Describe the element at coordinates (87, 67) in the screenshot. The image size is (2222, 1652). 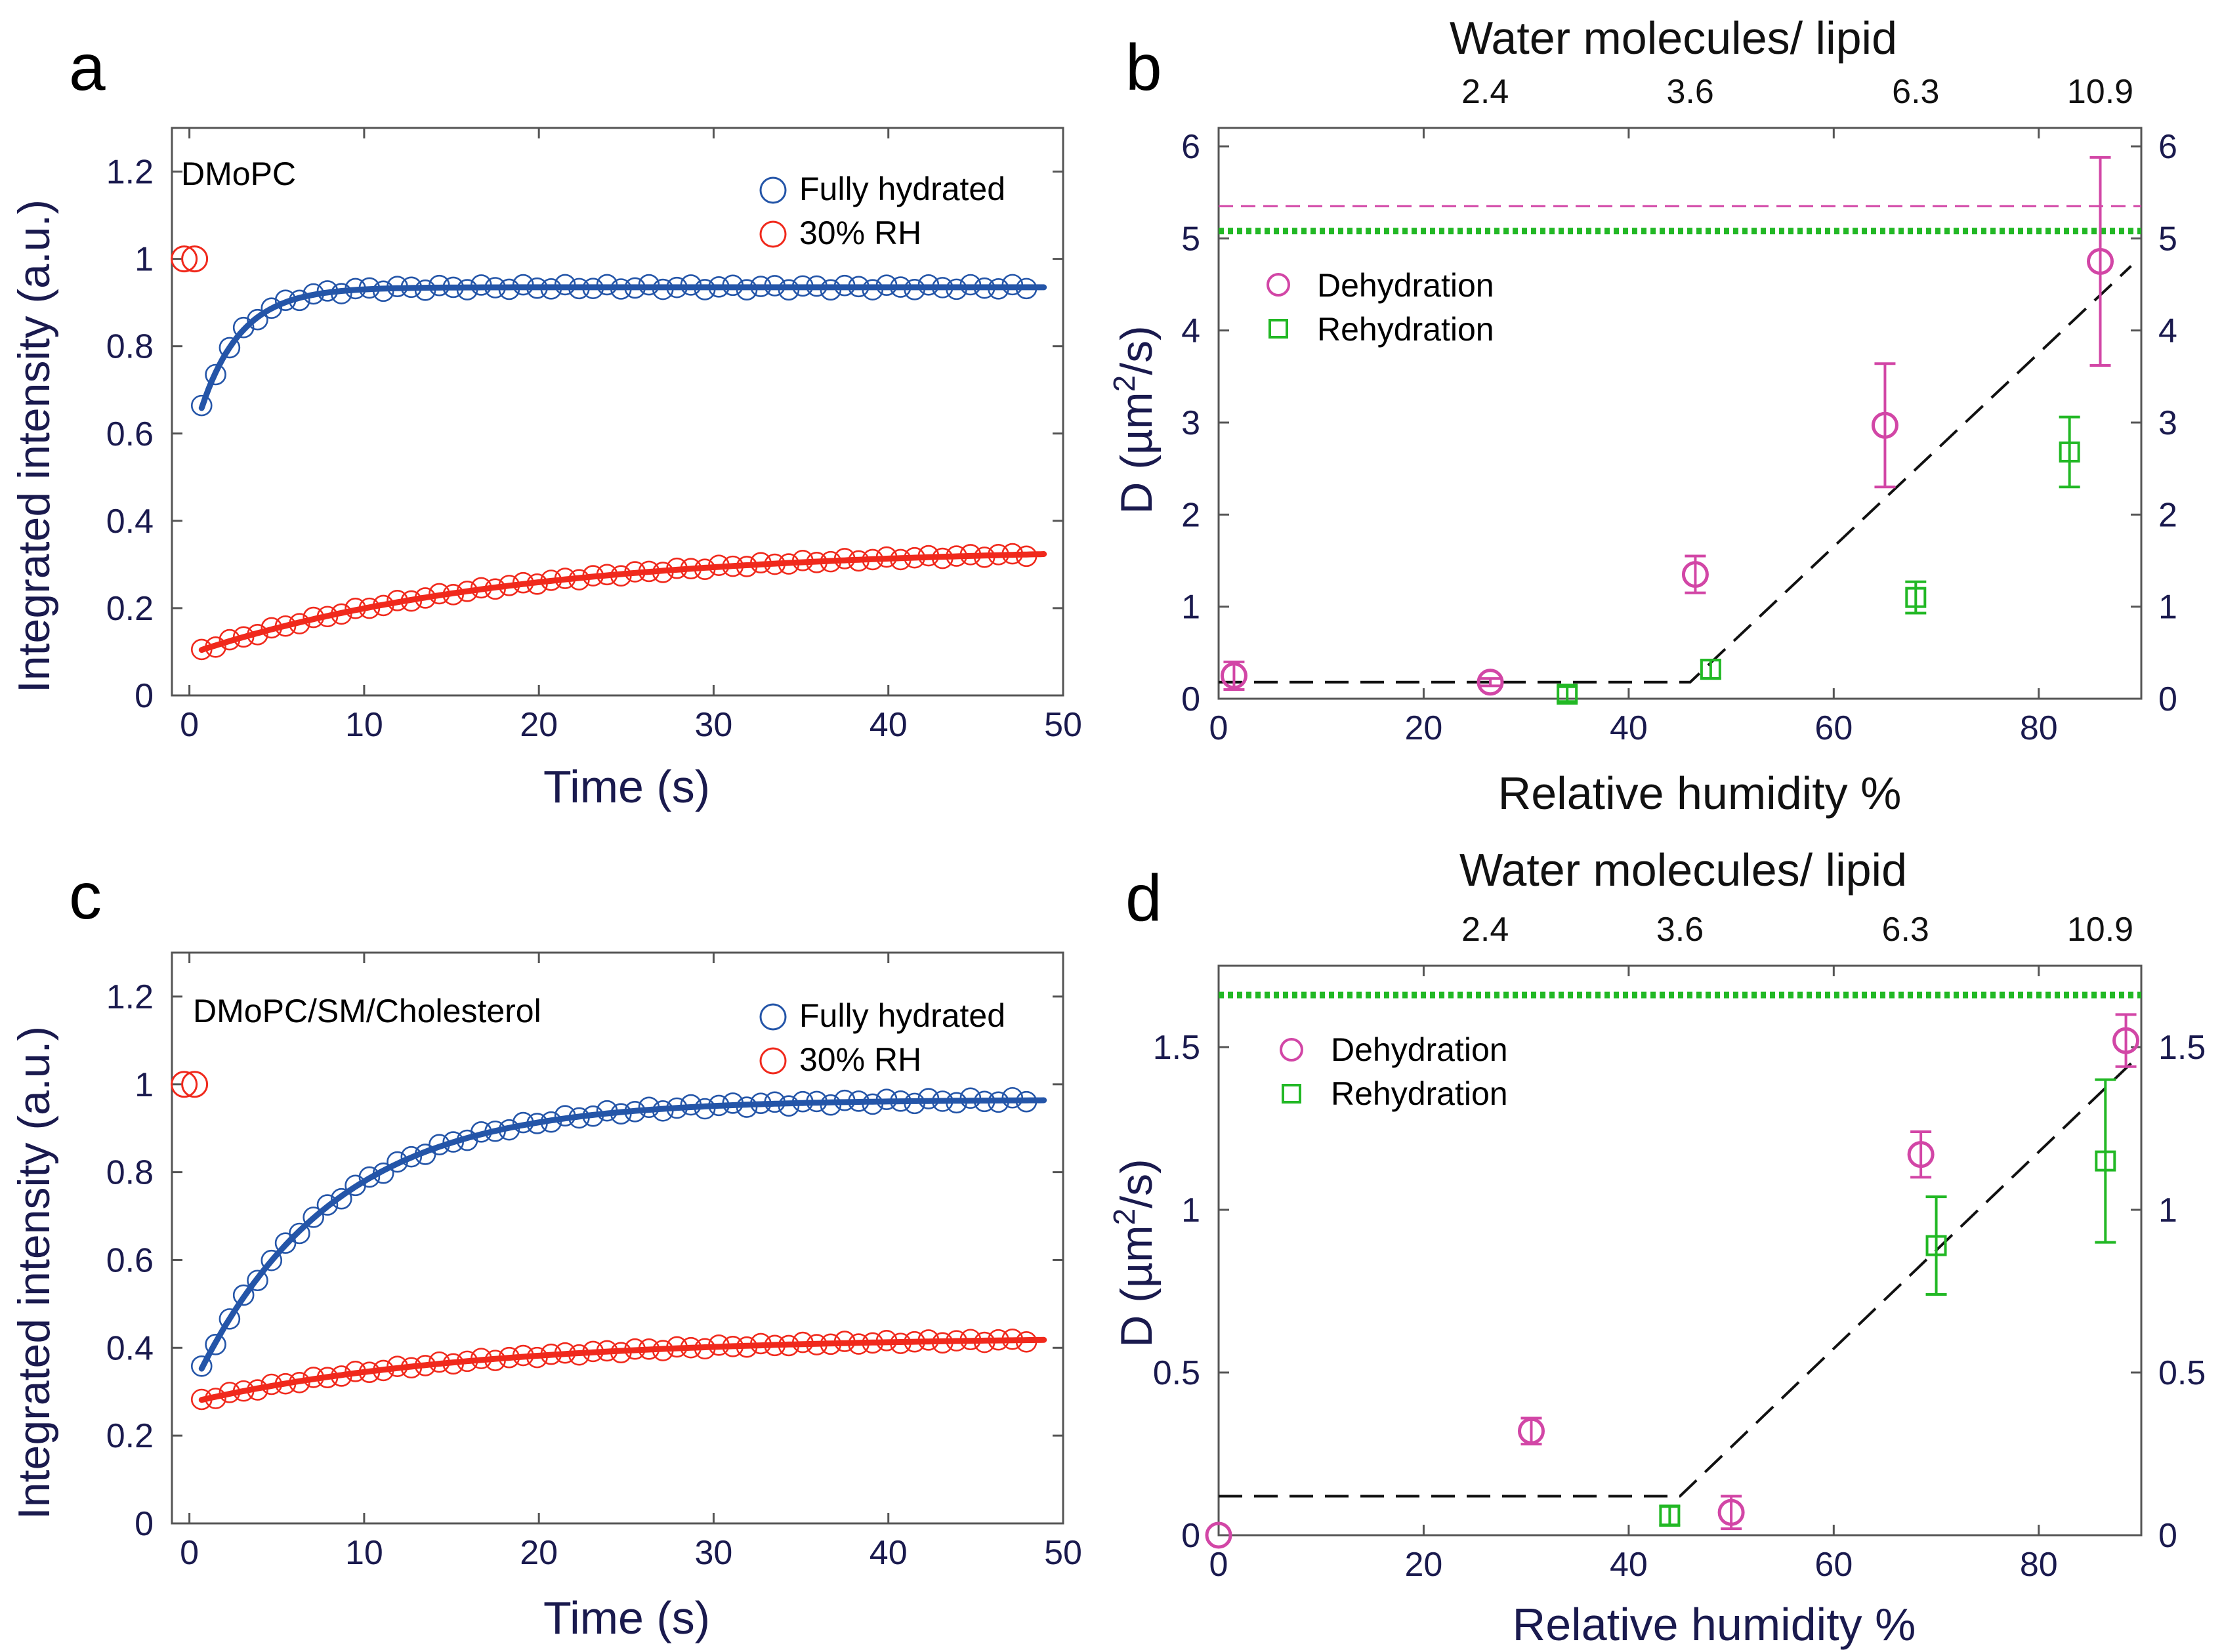
I see `panel-label-a: a` at that location.